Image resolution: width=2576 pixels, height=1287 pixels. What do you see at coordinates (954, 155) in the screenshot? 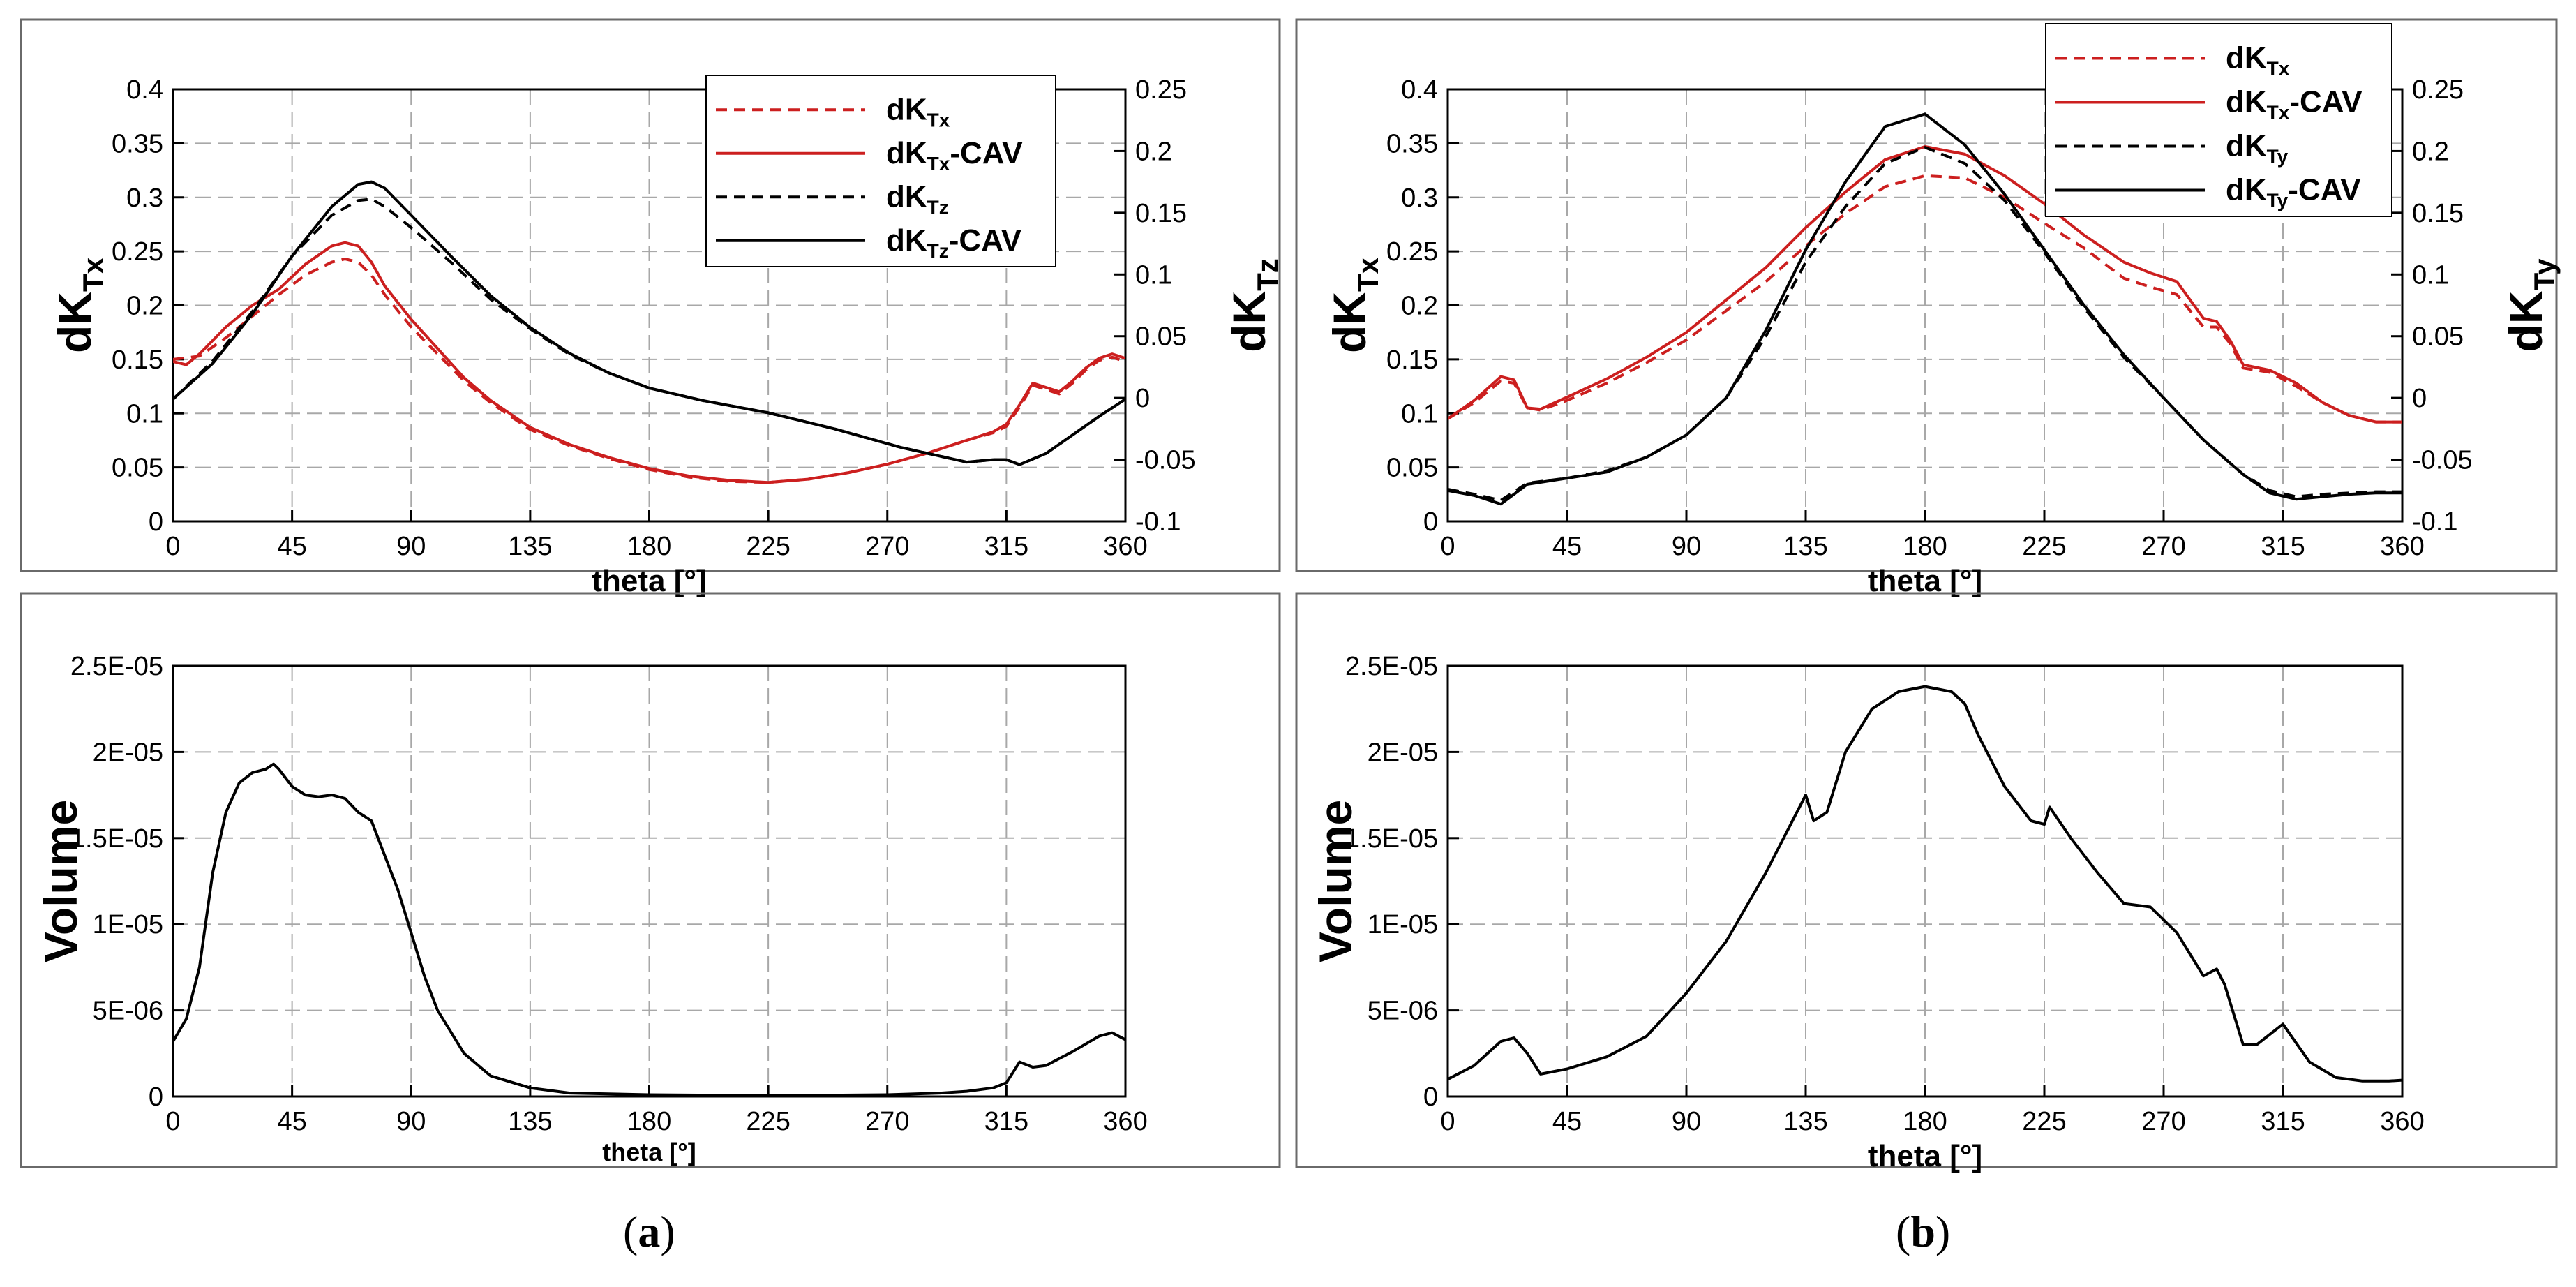
I see `legend-entry: dKTx-CAV` at bounding box center [954, 155].